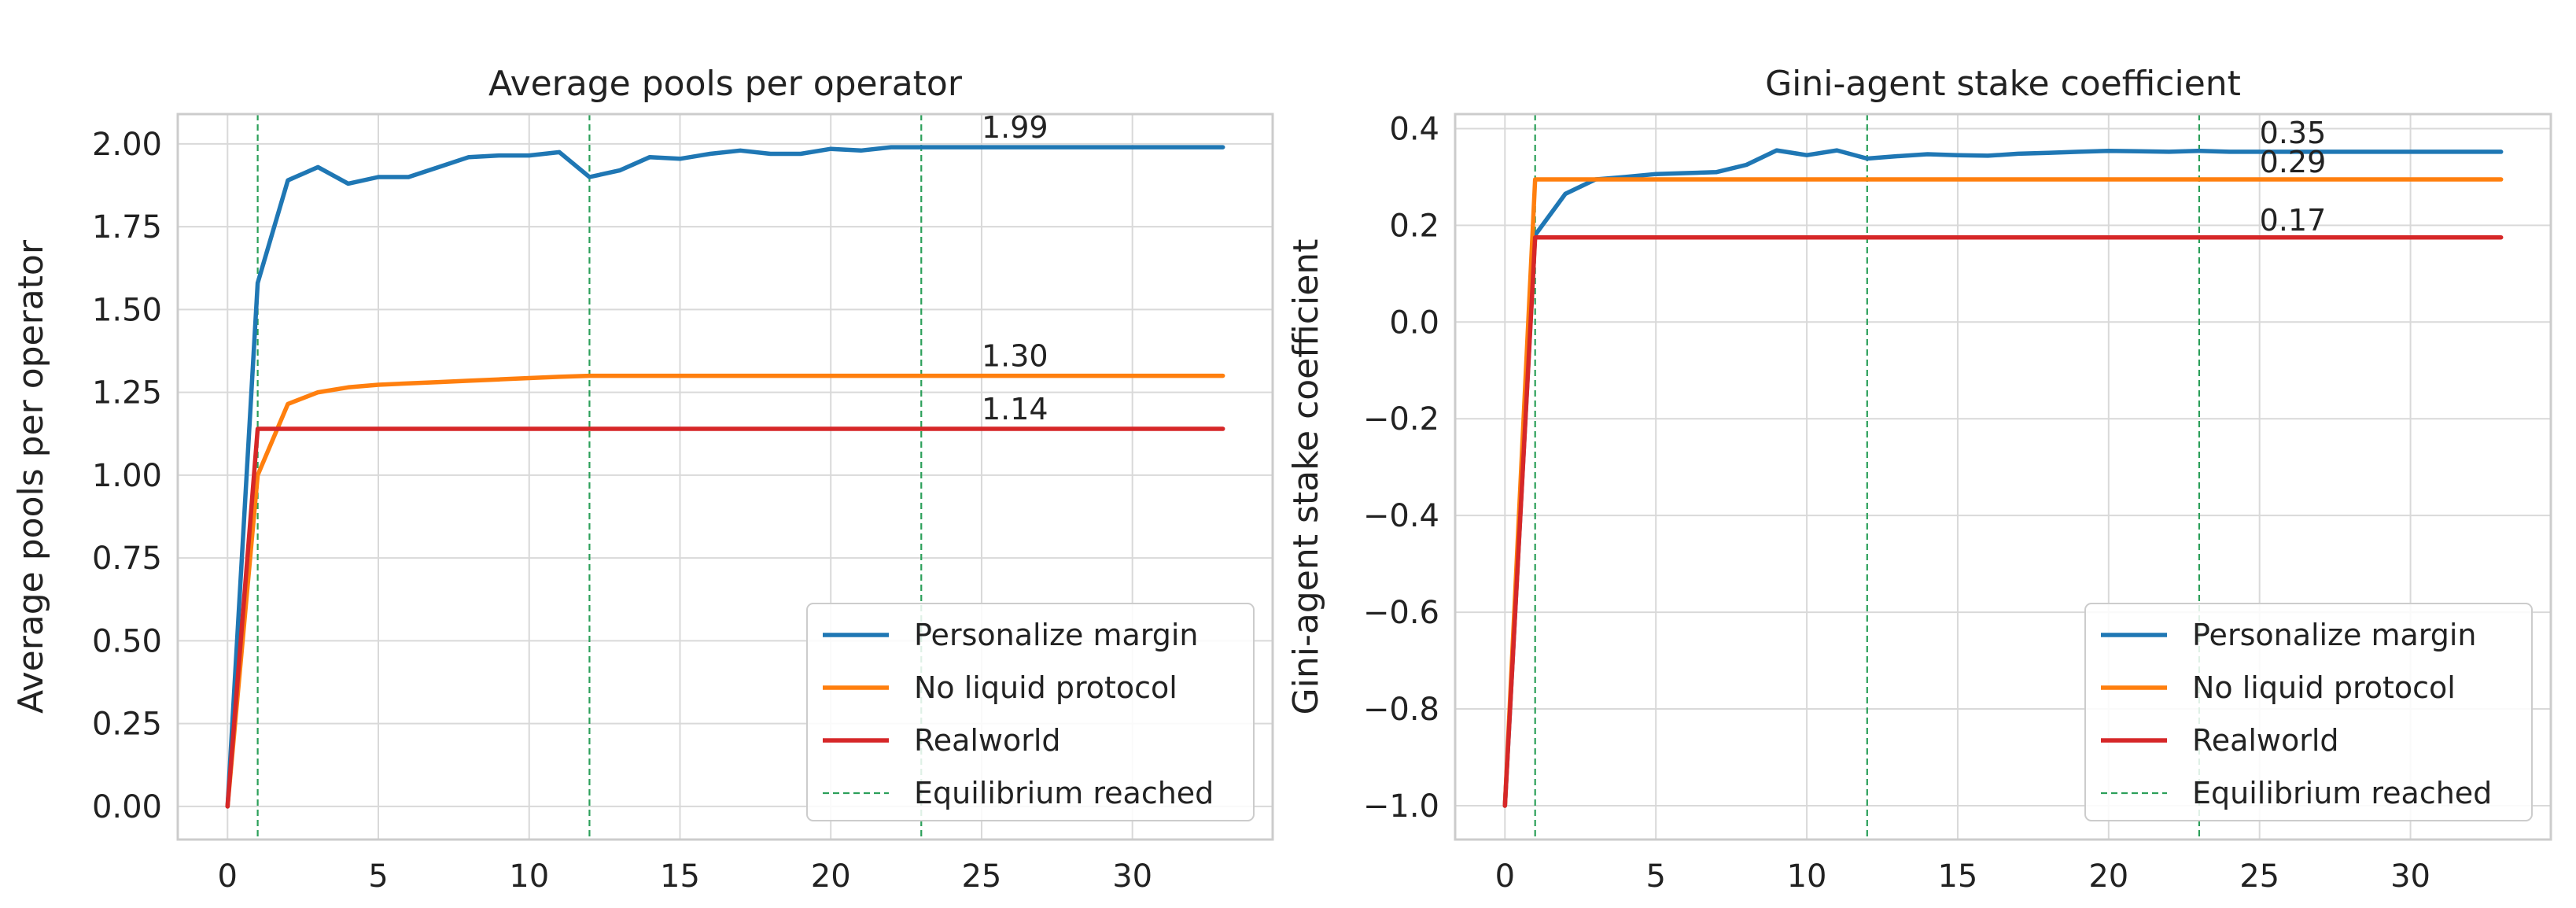  I want to click on data-annotation: 1.14, so click(1015, 409).